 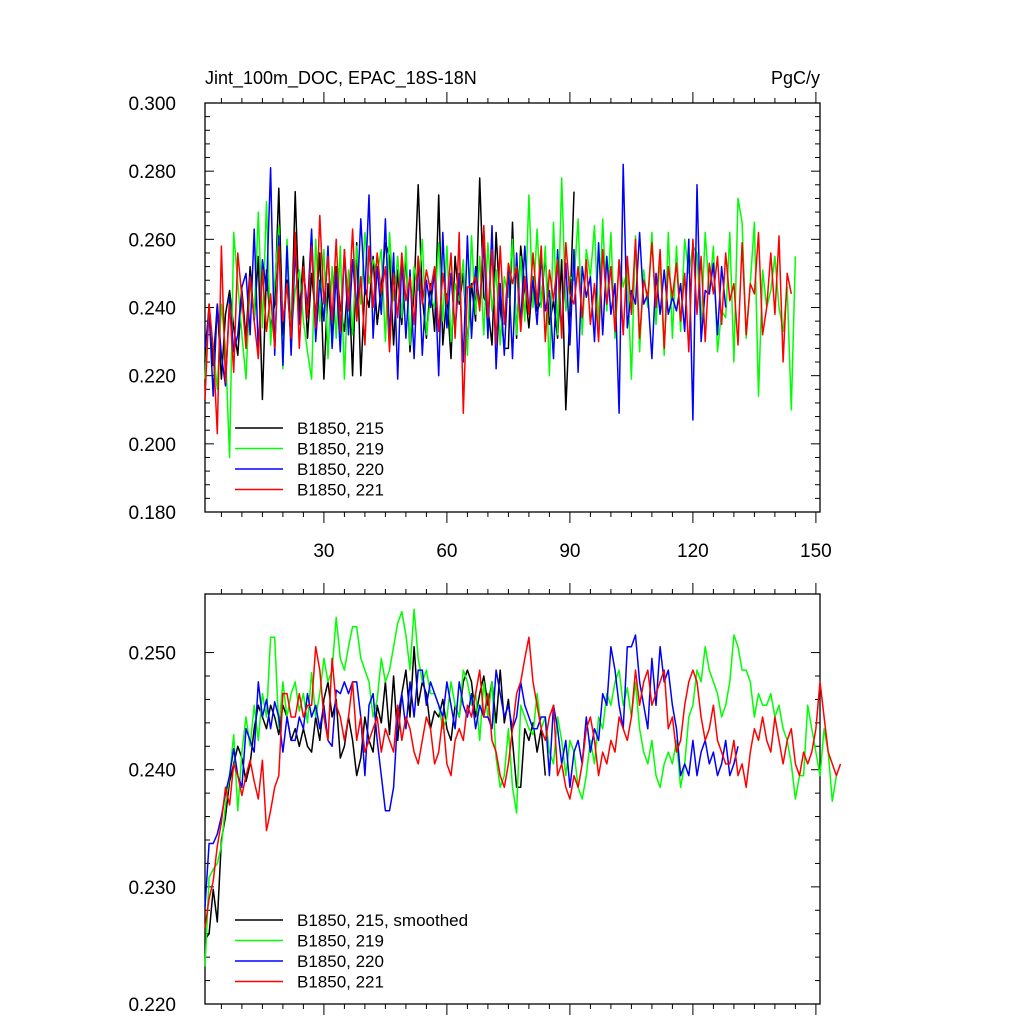 I want to click on y-tick-label: 0.260, so click(x=152, y=240).